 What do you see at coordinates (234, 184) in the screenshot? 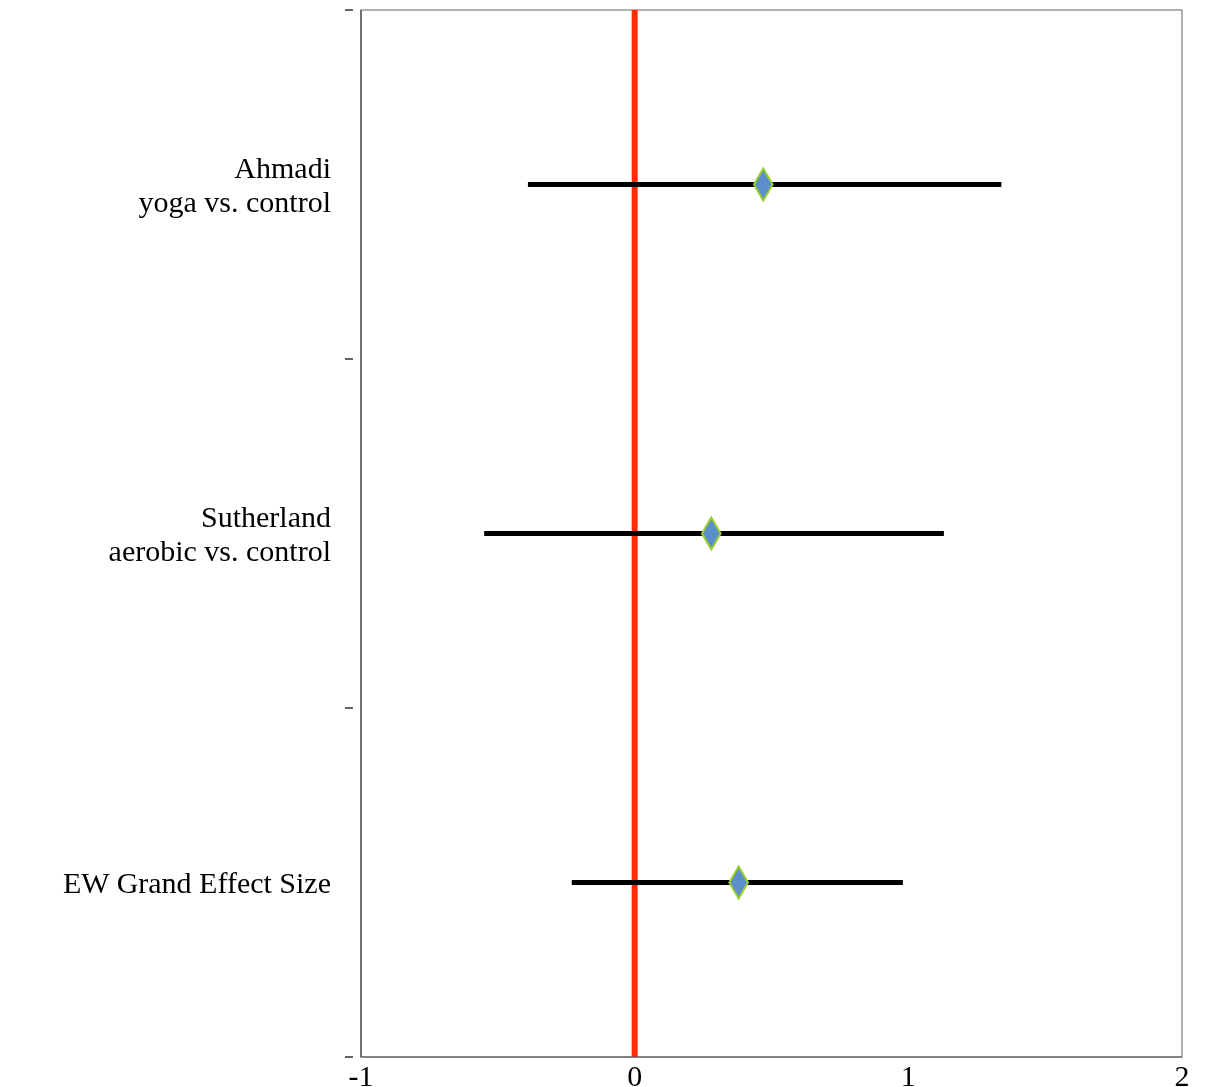
I see `y-tick-label: Ahmadi yoga vs. control` at bounding box center [234, 184].